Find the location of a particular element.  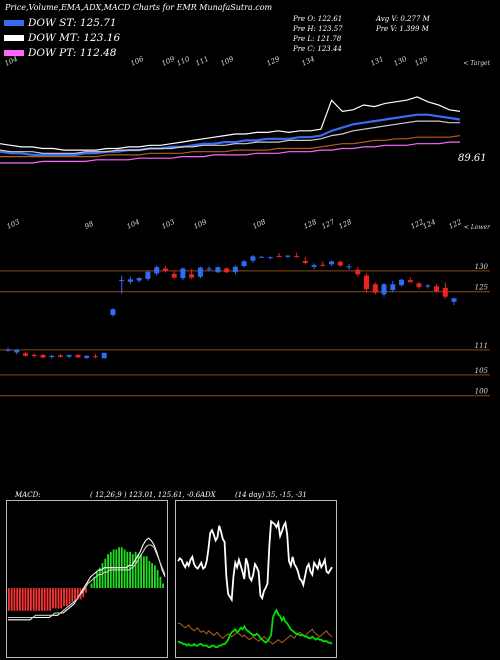

ohlc-close: Pre C: 123.44 is located at coordinates (317, 49).